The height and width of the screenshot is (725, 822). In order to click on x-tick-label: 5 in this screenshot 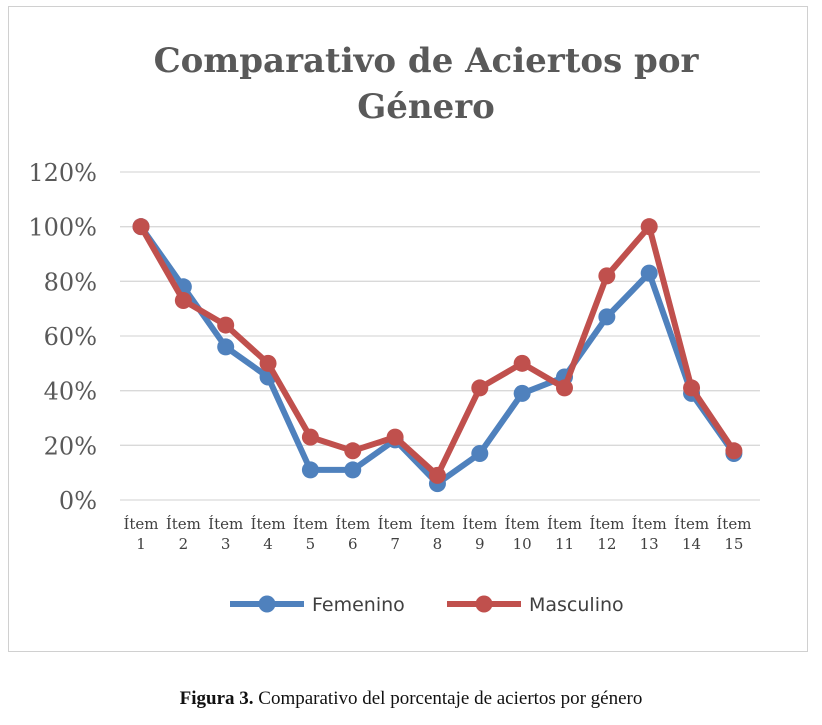, I will do `click(311, 544)`.